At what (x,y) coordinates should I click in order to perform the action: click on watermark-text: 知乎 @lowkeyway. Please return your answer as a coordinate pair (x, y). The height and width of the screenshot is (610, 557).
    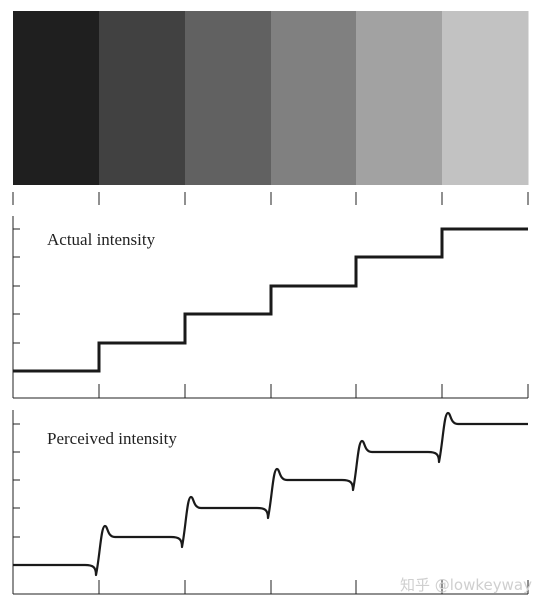
    Looking at the image, I should click on (466, 585).